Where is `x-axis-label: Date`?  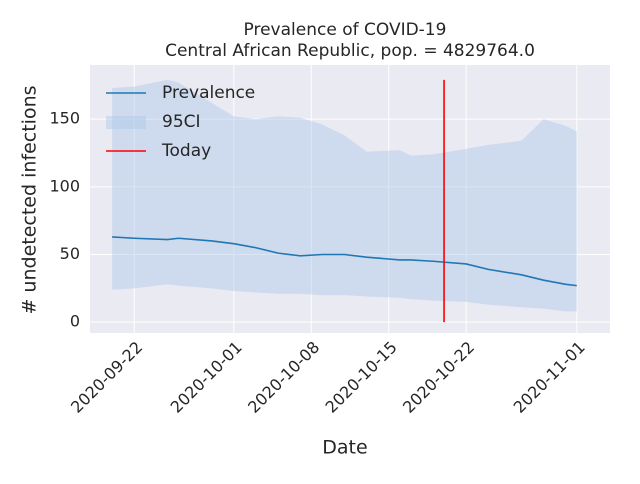
x-axis-label: Date is located at coordinates (344, 448).